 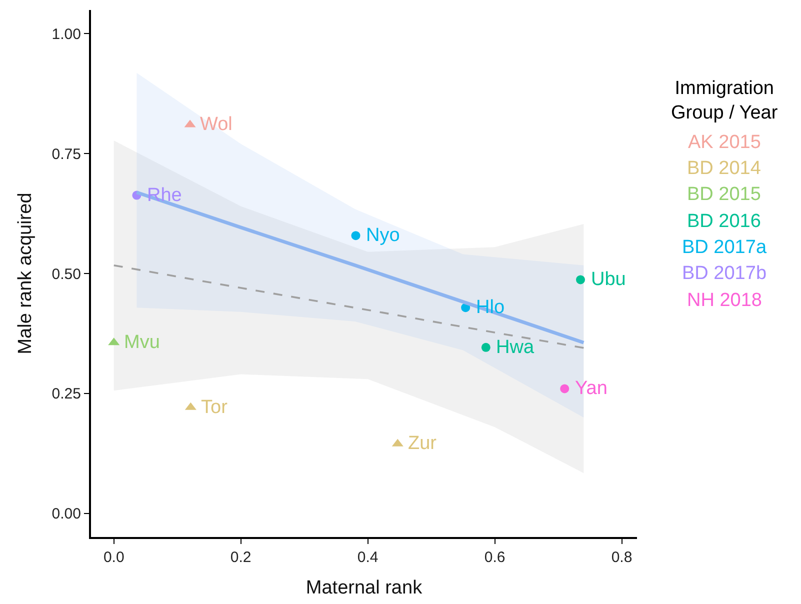 What do you see at coordinates (724, 273) in the screenshot?
I see `text: BD 2017b` at bounding box center [724, 273].